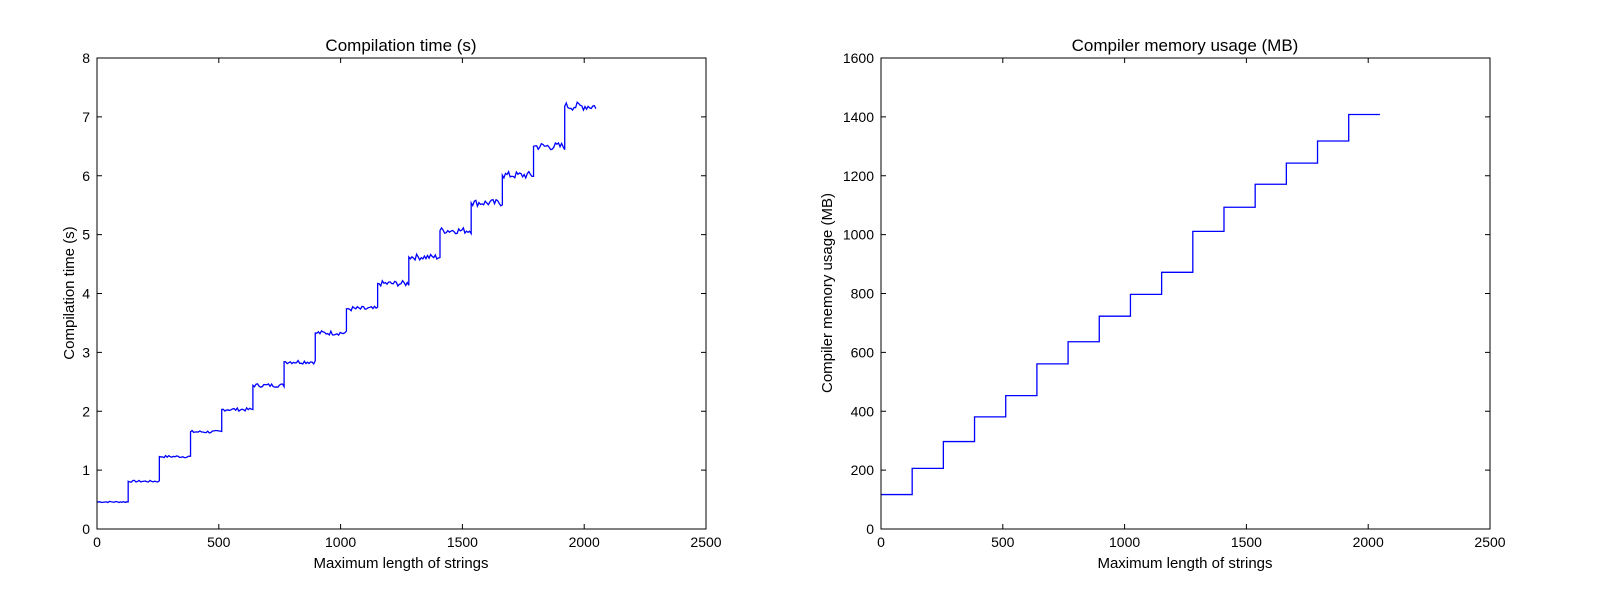 This screenshot has height=605, width=1600. I want to click on y-axis-label: Compiler memory usage (MB), so click(827, 293).